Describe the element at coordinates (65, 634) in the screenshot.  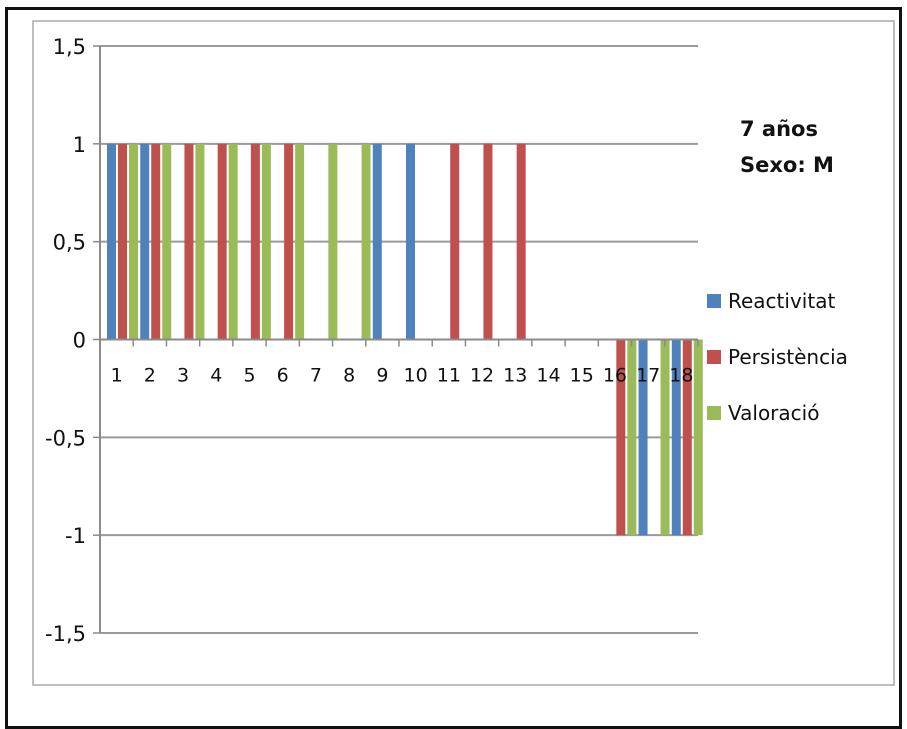
I see `y-tick-label: -1,5` at that location.